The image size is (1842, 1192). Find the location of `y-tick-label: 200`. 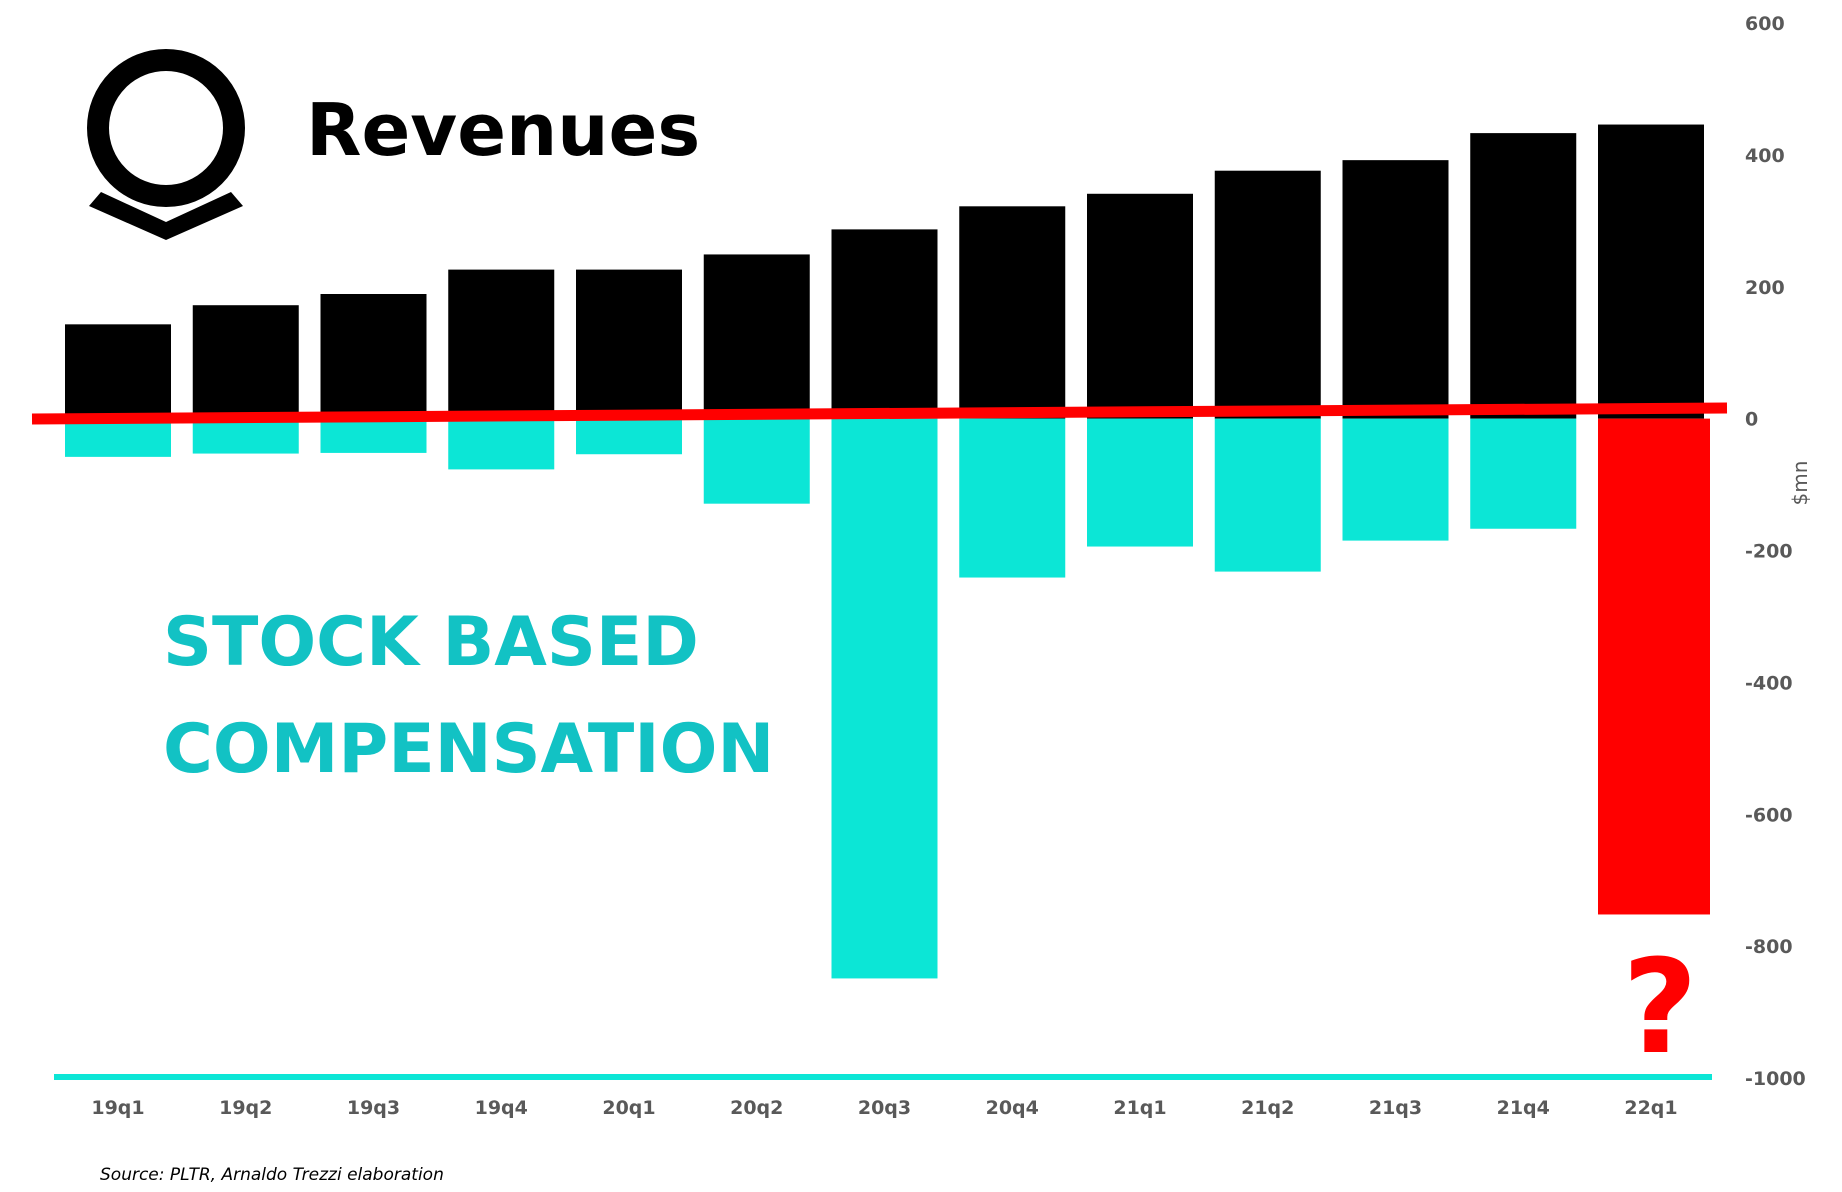

y-tick-label: 200 is located at coordinates (1765, 288).